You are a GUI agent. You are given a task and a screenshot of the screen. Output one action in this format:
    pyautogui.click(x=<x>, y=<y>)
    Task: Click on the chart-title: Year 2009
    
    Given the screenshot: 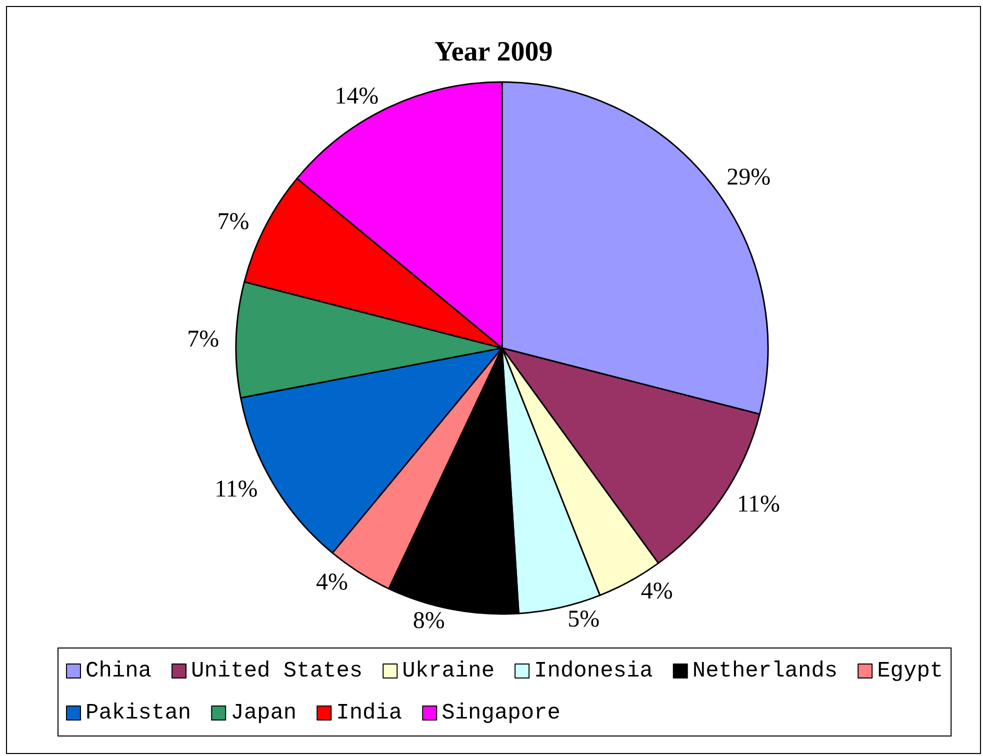 What is the action you would take?
    pyautogui.click(x=493, y=52)
    